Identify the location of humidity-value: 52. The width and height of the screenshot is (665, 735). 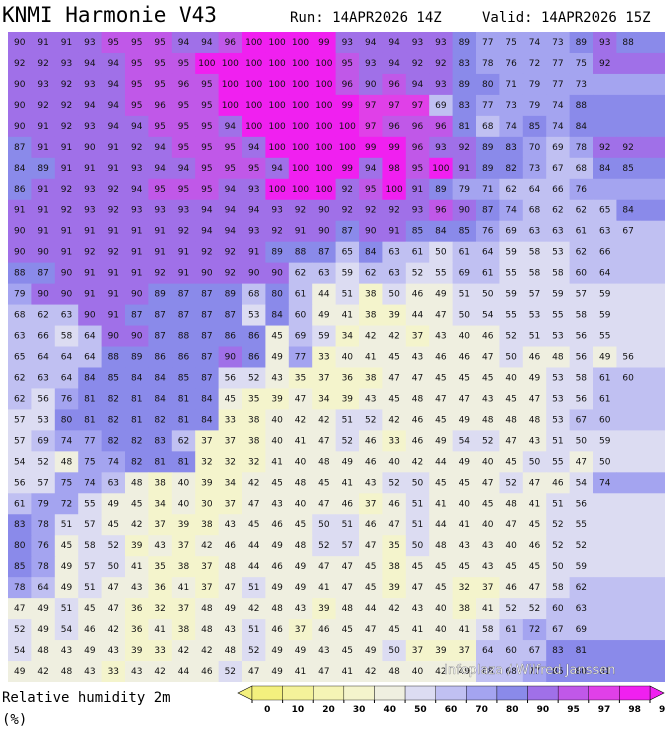
(230, 672).